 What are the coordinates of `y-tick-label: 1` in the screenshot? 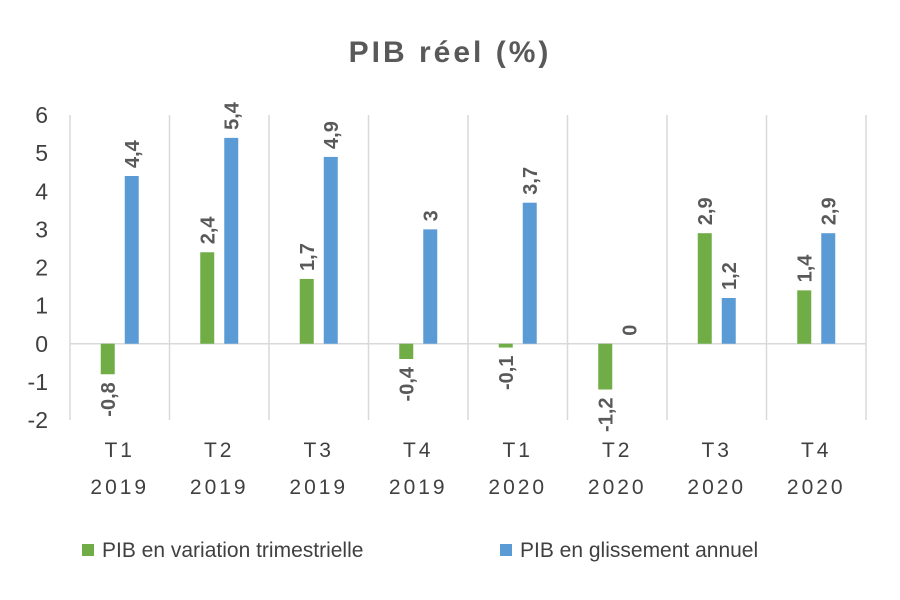 It's located at (41, 306).